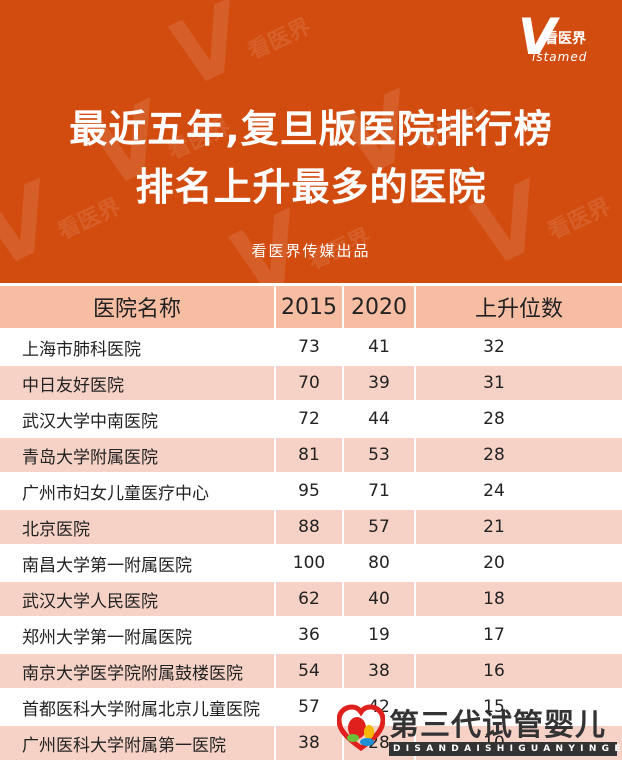  I want to click on cell-2015-rank: 54, so click(310, 672).